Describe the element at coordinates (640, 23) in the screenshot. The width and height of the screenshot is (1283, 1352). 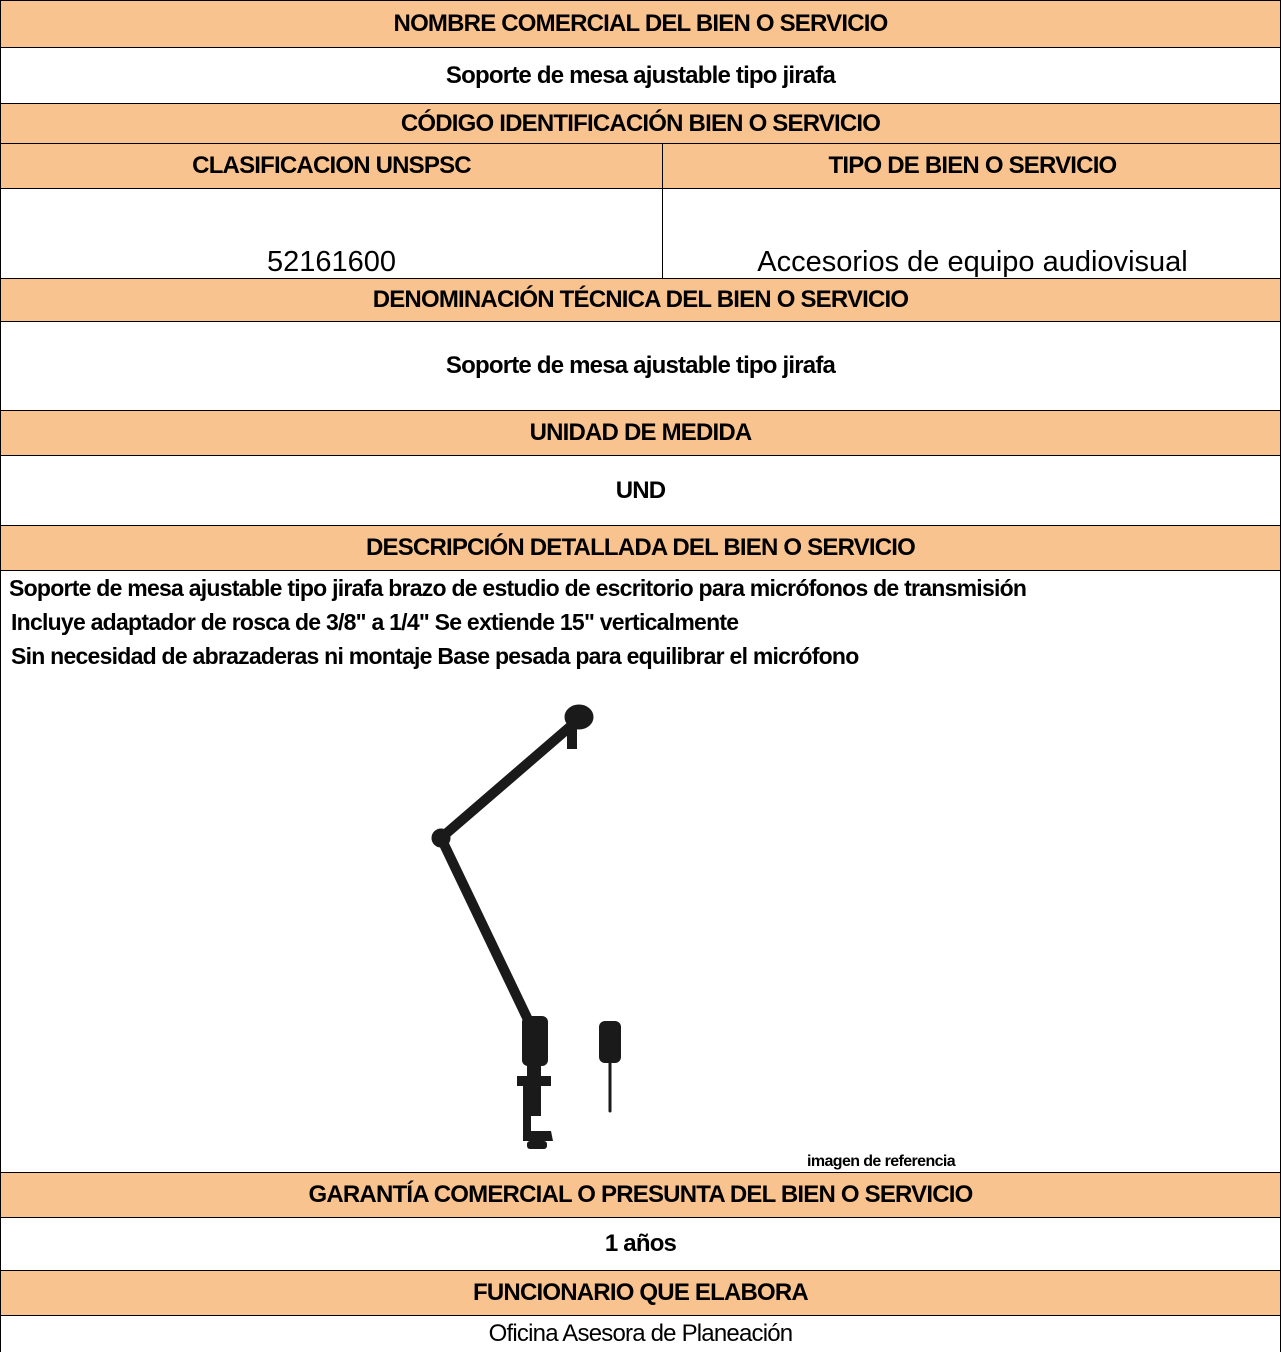
I see `section-header: NOMBRE COMERCIAL DEL BIEN O SERVICIO` at that location.